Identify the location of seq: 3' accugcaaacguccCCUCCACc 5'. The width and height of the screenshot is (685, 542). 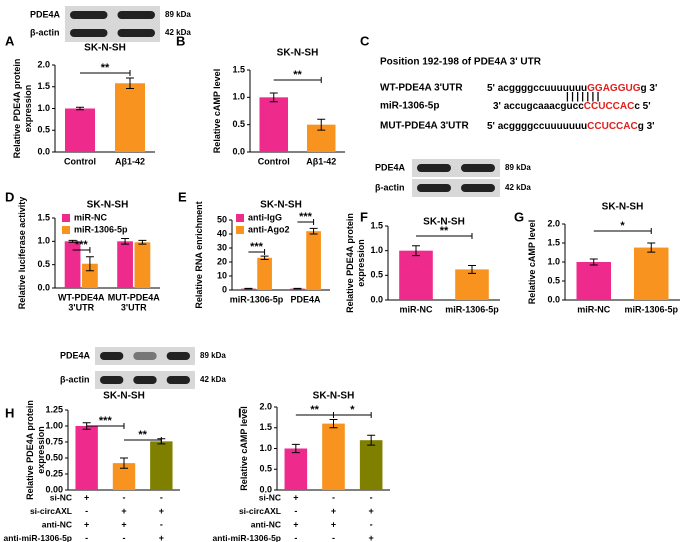
(572, 106).